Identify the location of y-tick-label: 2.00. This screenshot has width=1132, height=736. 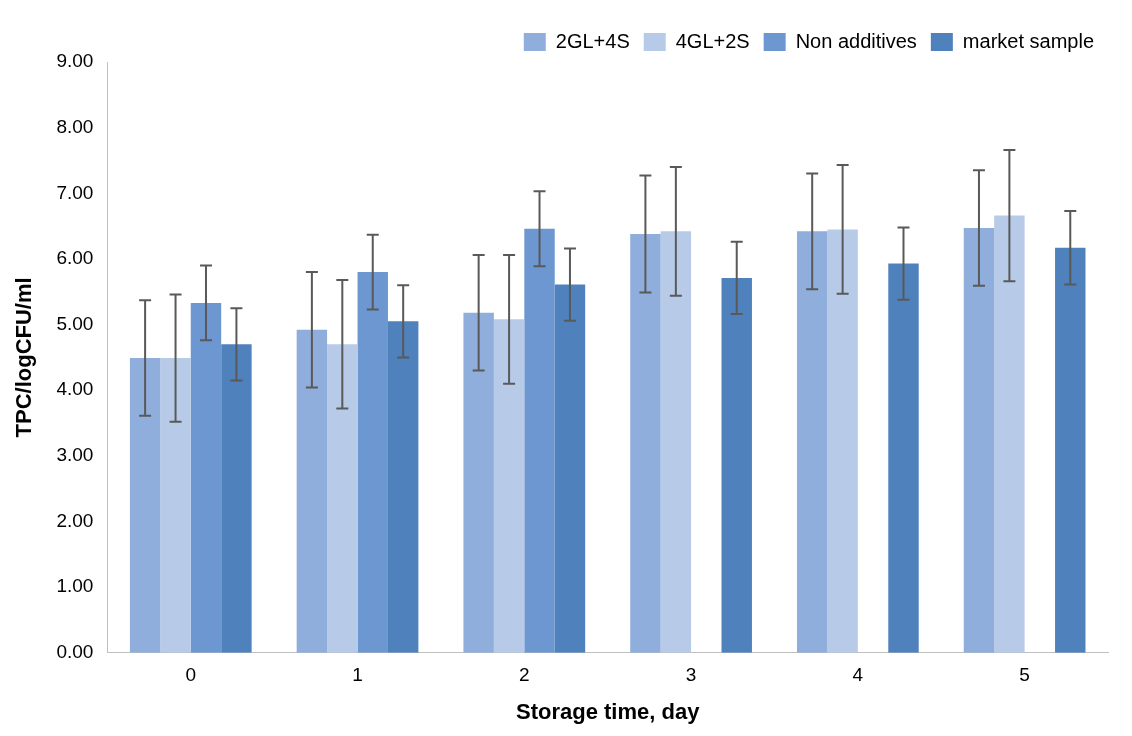
(75, 520).